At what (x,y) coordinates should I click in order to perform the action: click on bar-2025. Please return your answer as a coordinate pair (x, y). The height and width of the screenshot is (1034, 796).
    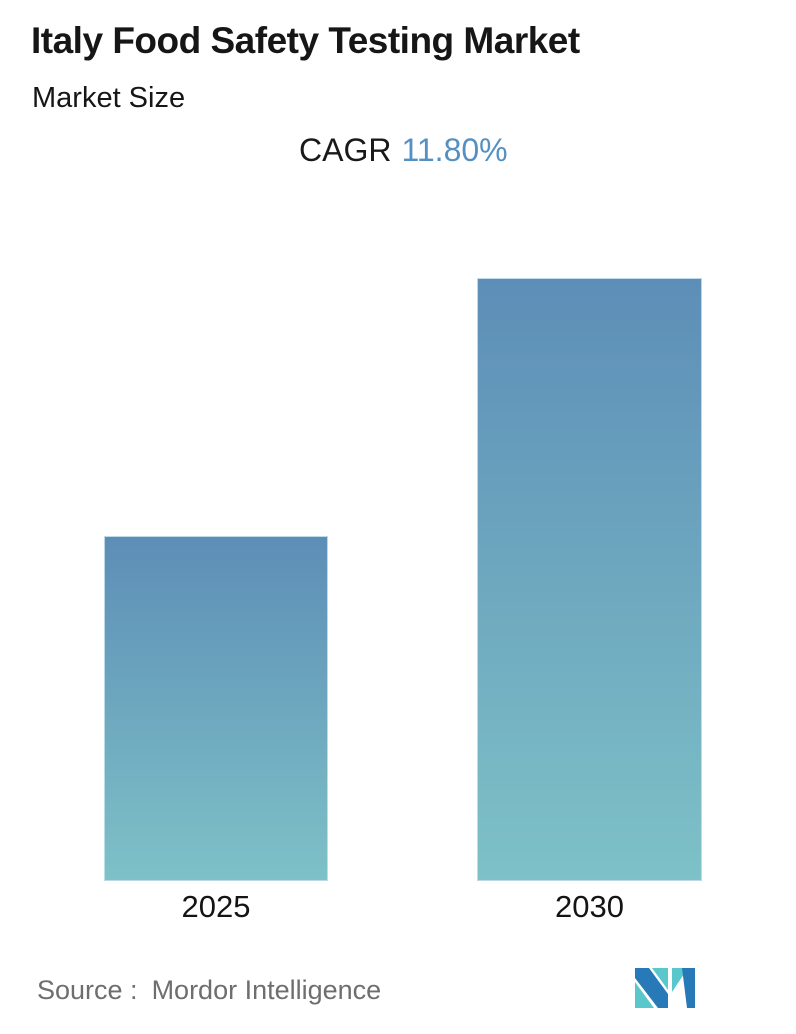
    Looking at the image, I should click on (216, 708).